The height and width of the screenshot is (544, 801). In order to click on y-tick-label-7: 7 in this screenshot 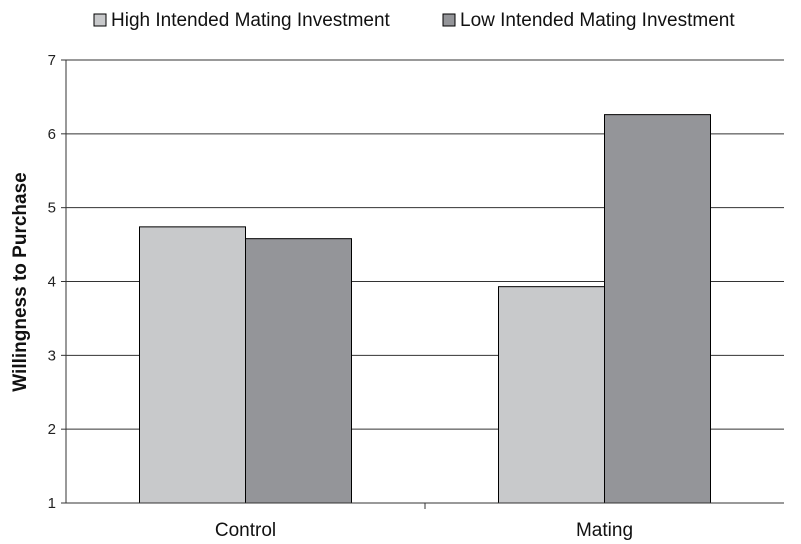, I will do `click(52, 60)`.